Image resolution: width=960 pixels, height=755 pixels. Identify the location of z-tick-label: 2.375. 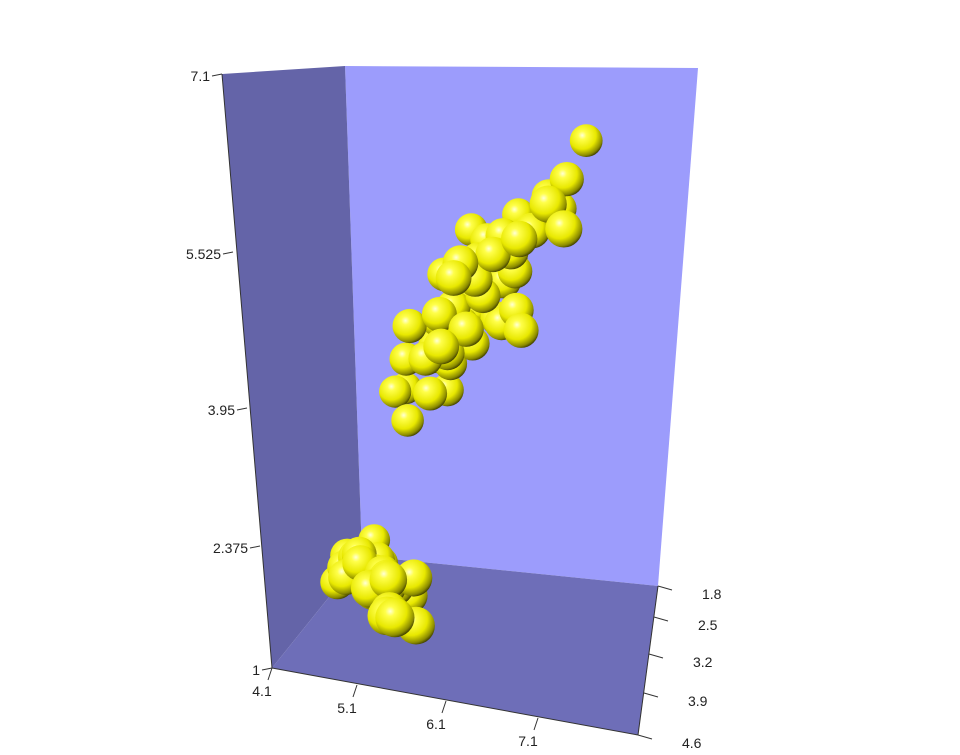
(230, 548).